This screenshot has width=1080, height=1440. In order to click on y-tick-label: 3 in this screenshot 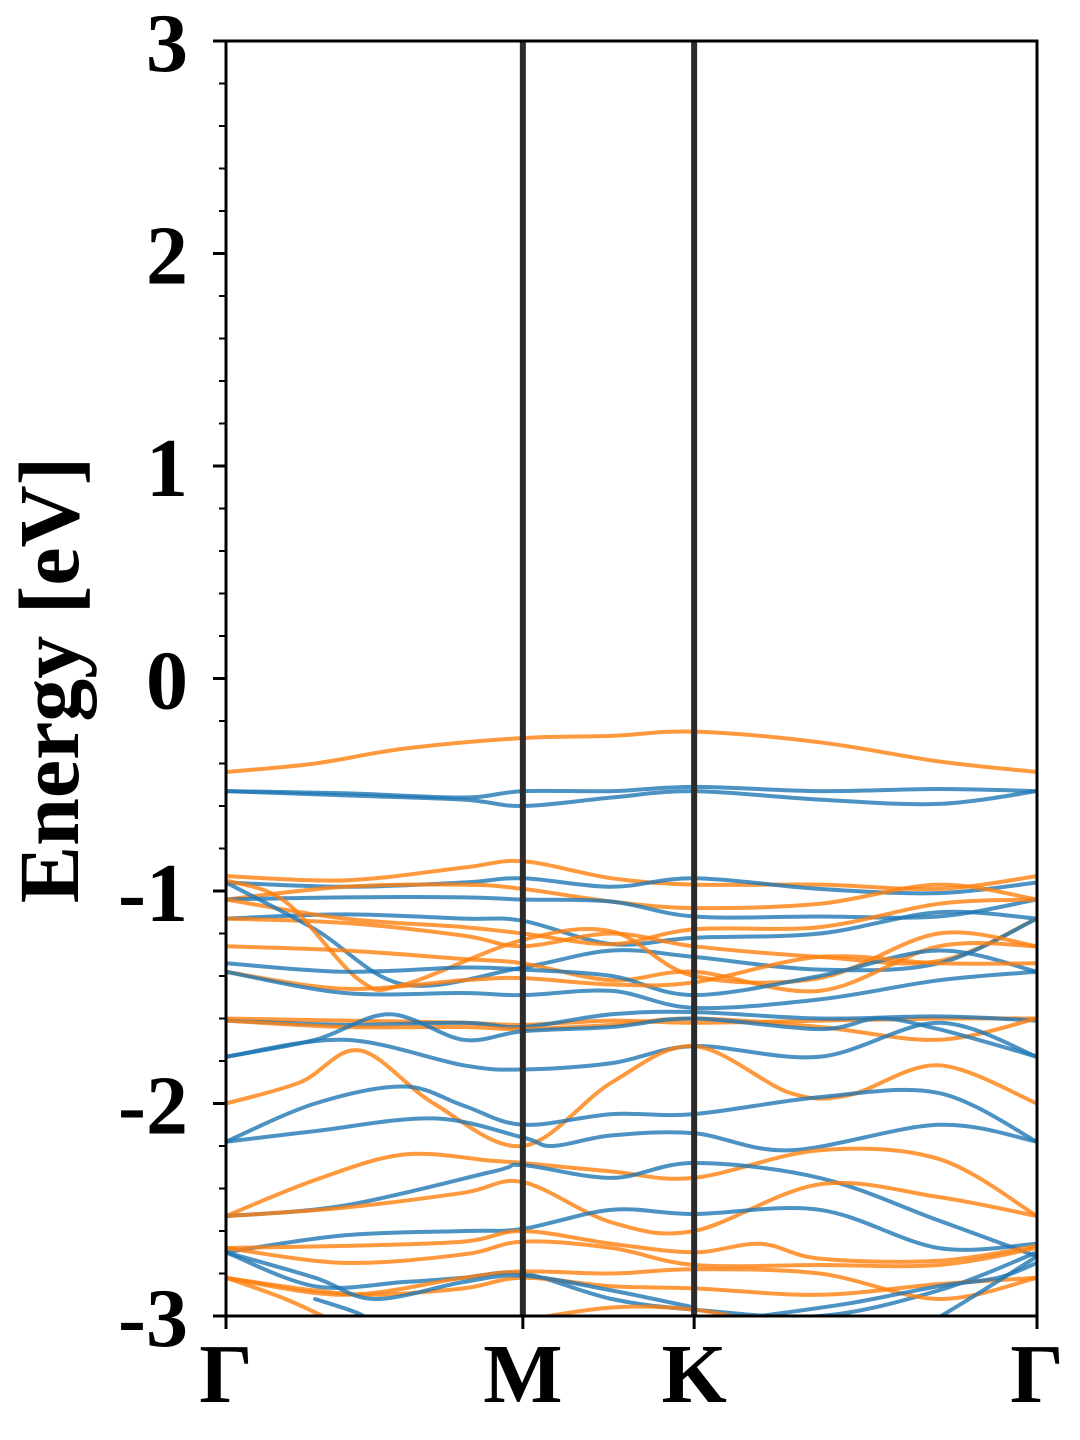, I will do `click(167, 45)`.